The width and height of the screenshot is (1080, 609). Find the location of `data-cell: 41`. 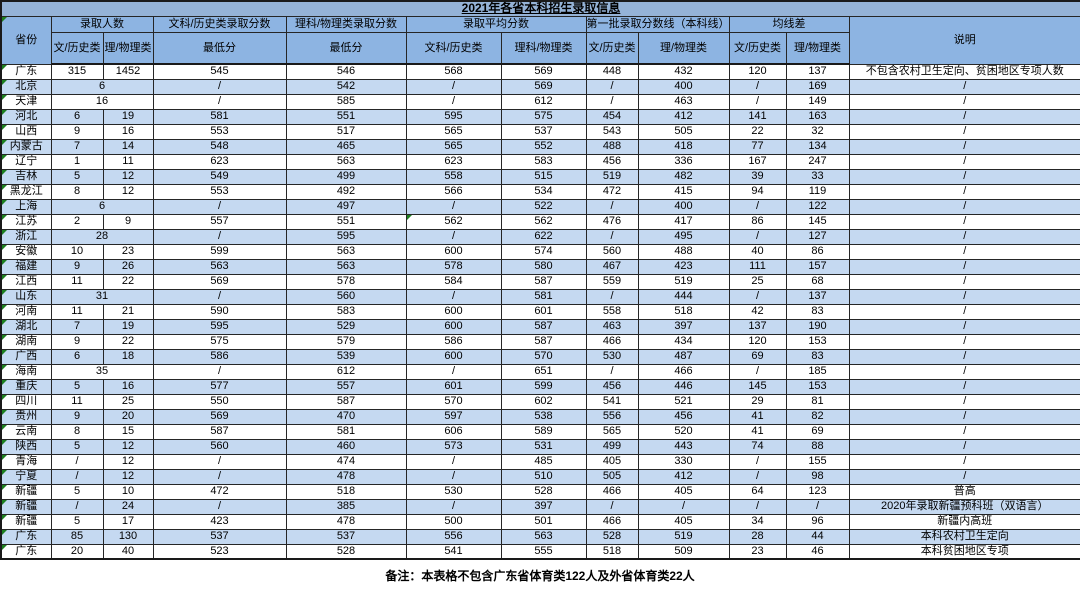

data-cell: 41 is located at coordinates (757, 431).